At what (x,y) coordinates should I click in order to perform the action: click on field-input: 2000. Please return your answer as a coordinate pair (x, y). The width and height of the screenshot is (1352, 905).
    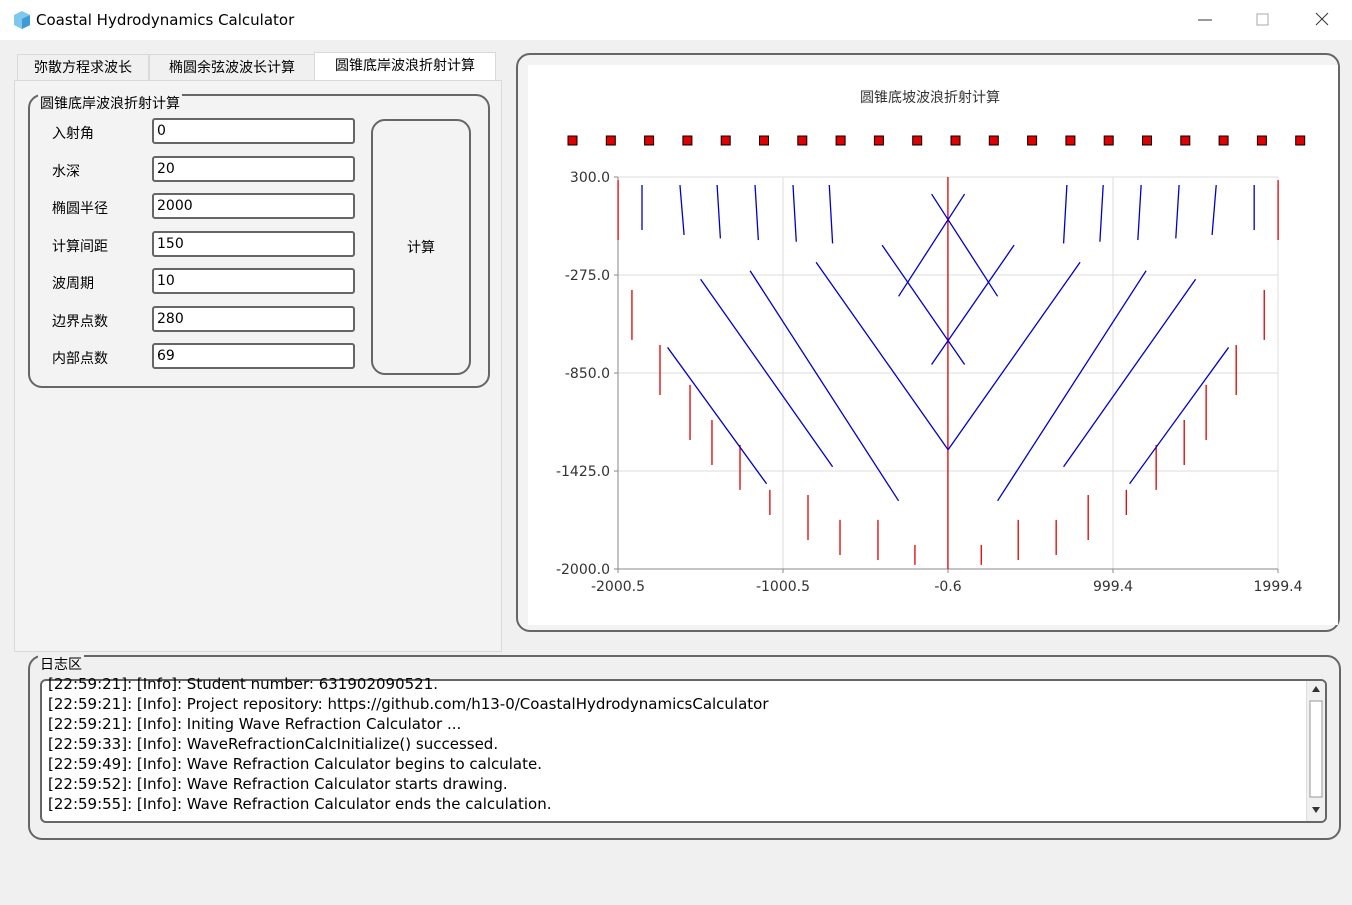
    Looking at the image, I should click on (253, 206).